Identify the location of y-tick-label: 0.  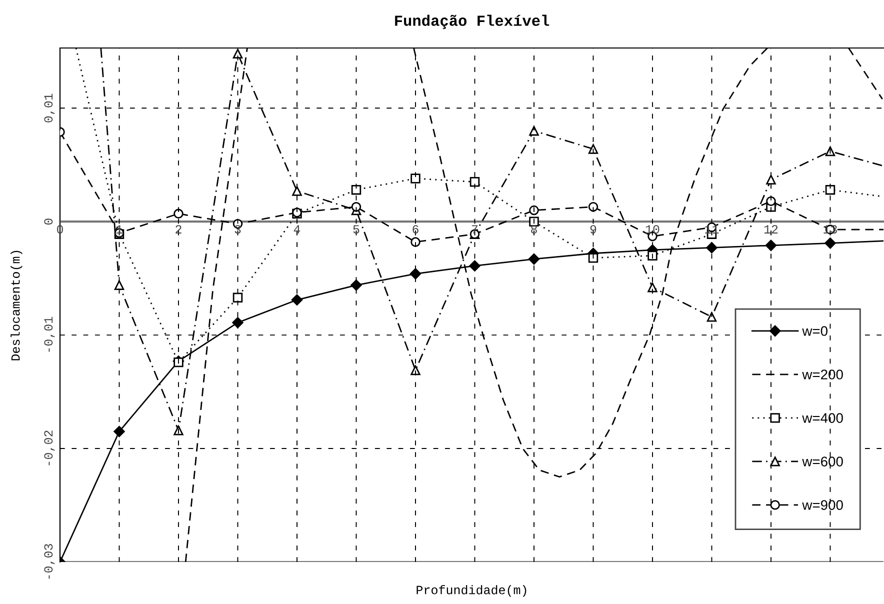
(48, 221).